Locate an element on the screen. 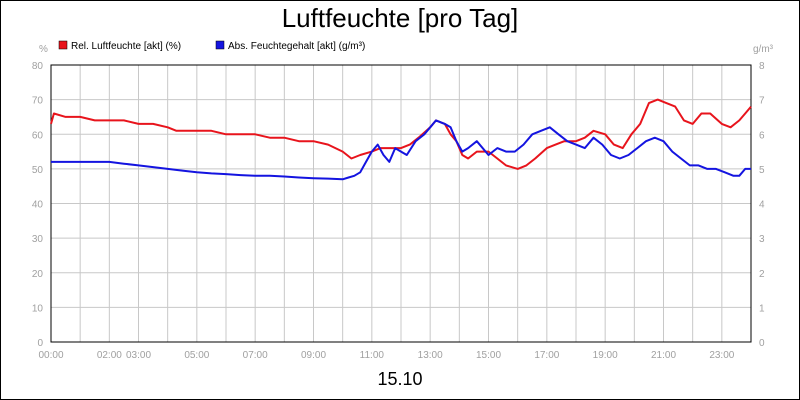  x-tick-label: 09:00 is located at coordinates (313, 355).